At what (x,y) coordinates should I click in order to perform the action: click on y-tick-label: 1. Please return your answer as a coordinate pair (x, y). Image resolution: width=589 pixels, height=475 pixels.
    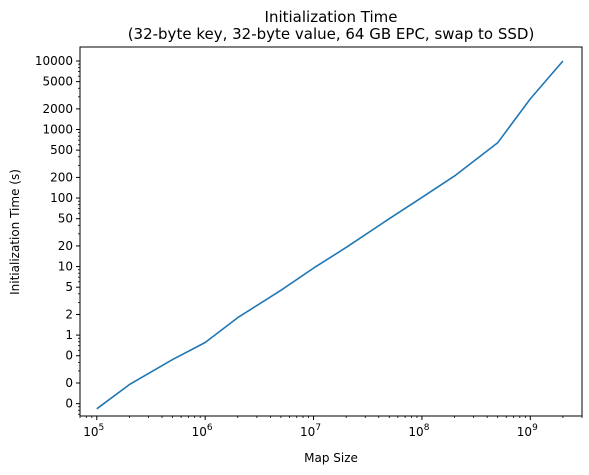
    Looking at the image, I should click on (69, 335).